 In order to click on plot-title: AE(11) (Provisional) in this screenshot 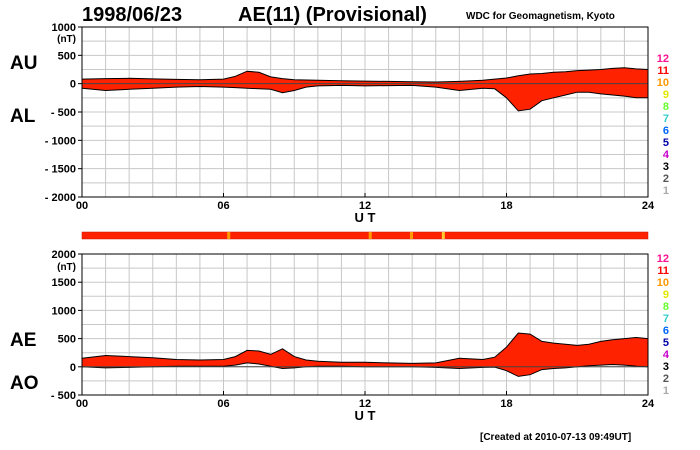, I will do `click(332, 15)`.